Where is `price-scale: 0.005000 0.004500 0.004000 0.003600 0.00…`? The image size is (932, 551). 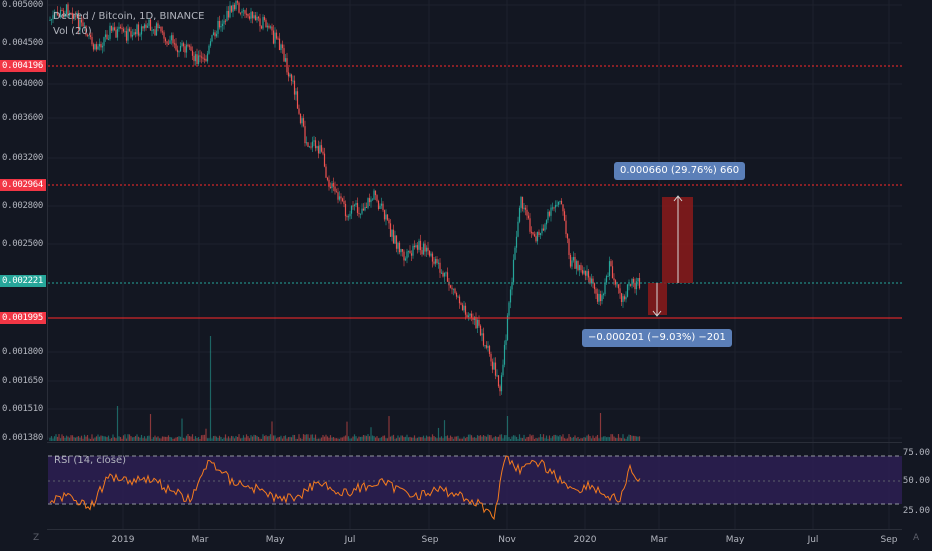 price-scale: 0.005000 0.004500 0.004000 0.003600 0.00… is located at coordinates (24, 221).